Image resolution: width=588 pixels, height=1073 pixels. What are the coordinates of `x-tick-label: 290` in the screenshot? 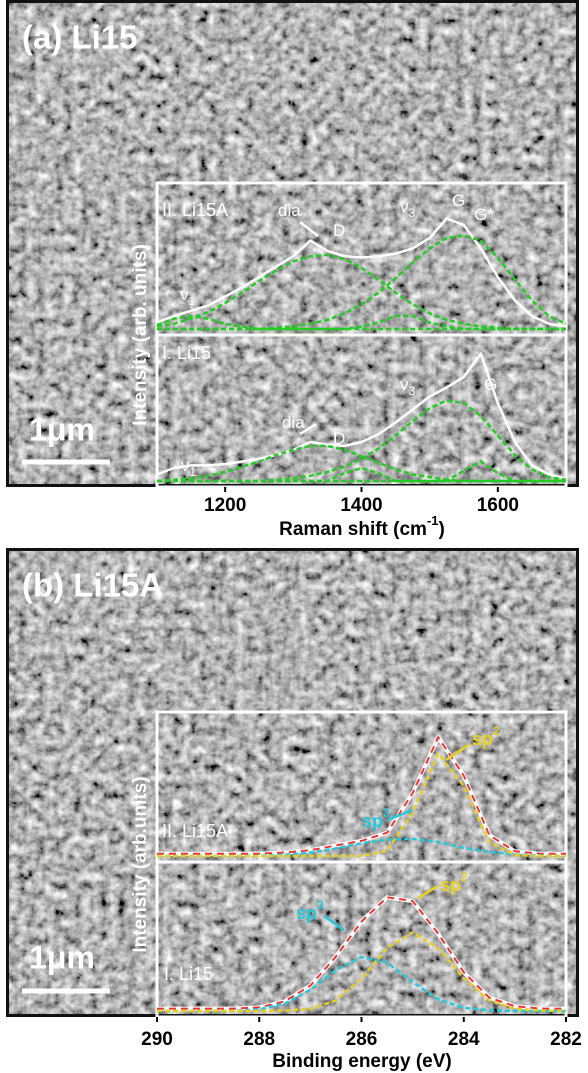 It's located at (157, 1039).